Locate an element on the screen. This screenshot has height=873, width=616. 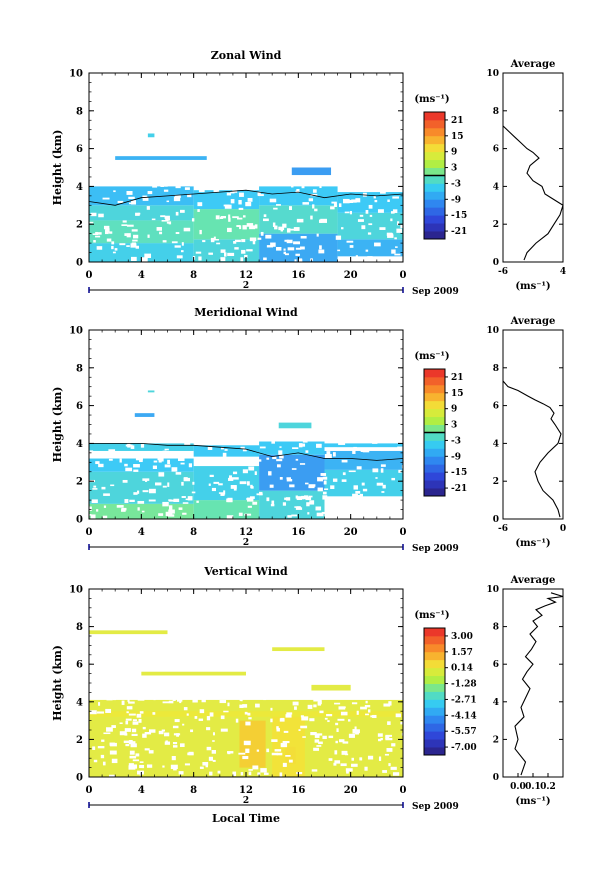
colorbar-tick-label: 0.14 is located at coordinates (462, 669).